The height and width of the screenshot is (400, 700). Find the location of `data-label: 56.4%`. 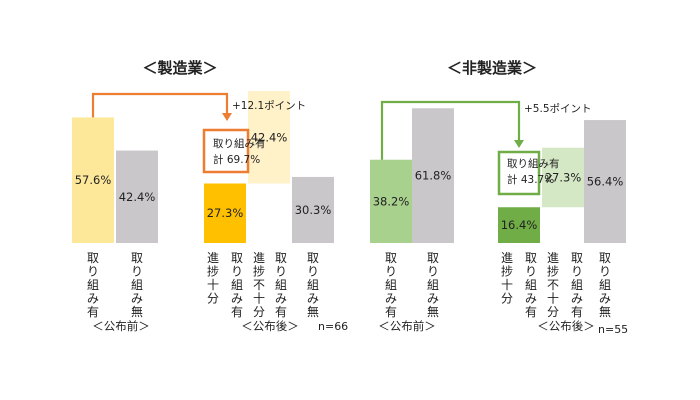

data-label: 56.4% is located at coordinates (605, 182).